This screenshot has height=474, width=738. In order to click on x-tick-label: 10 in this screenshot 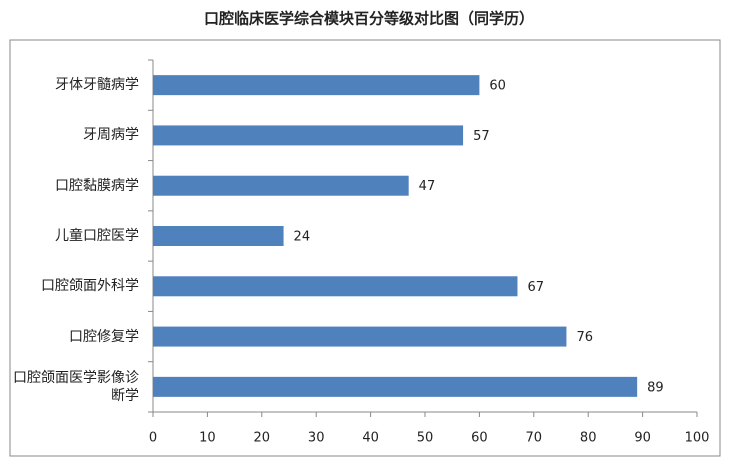, I will do `click(207, 438)`.